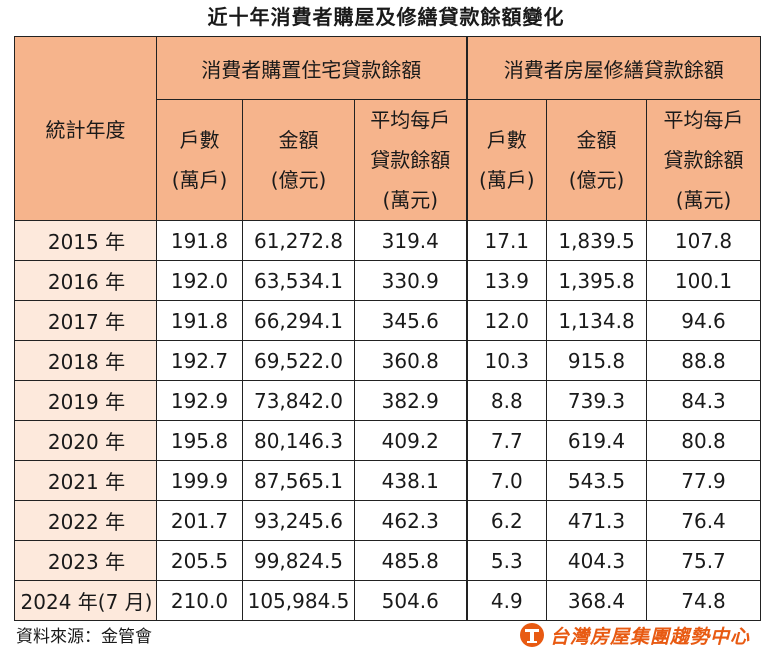 The image size is (772, 654). What do you see at coordinates (597, 160) in the screenshot?
I see `col-amount-repair: 金額 (億元)` at bounding box center [597, 160].